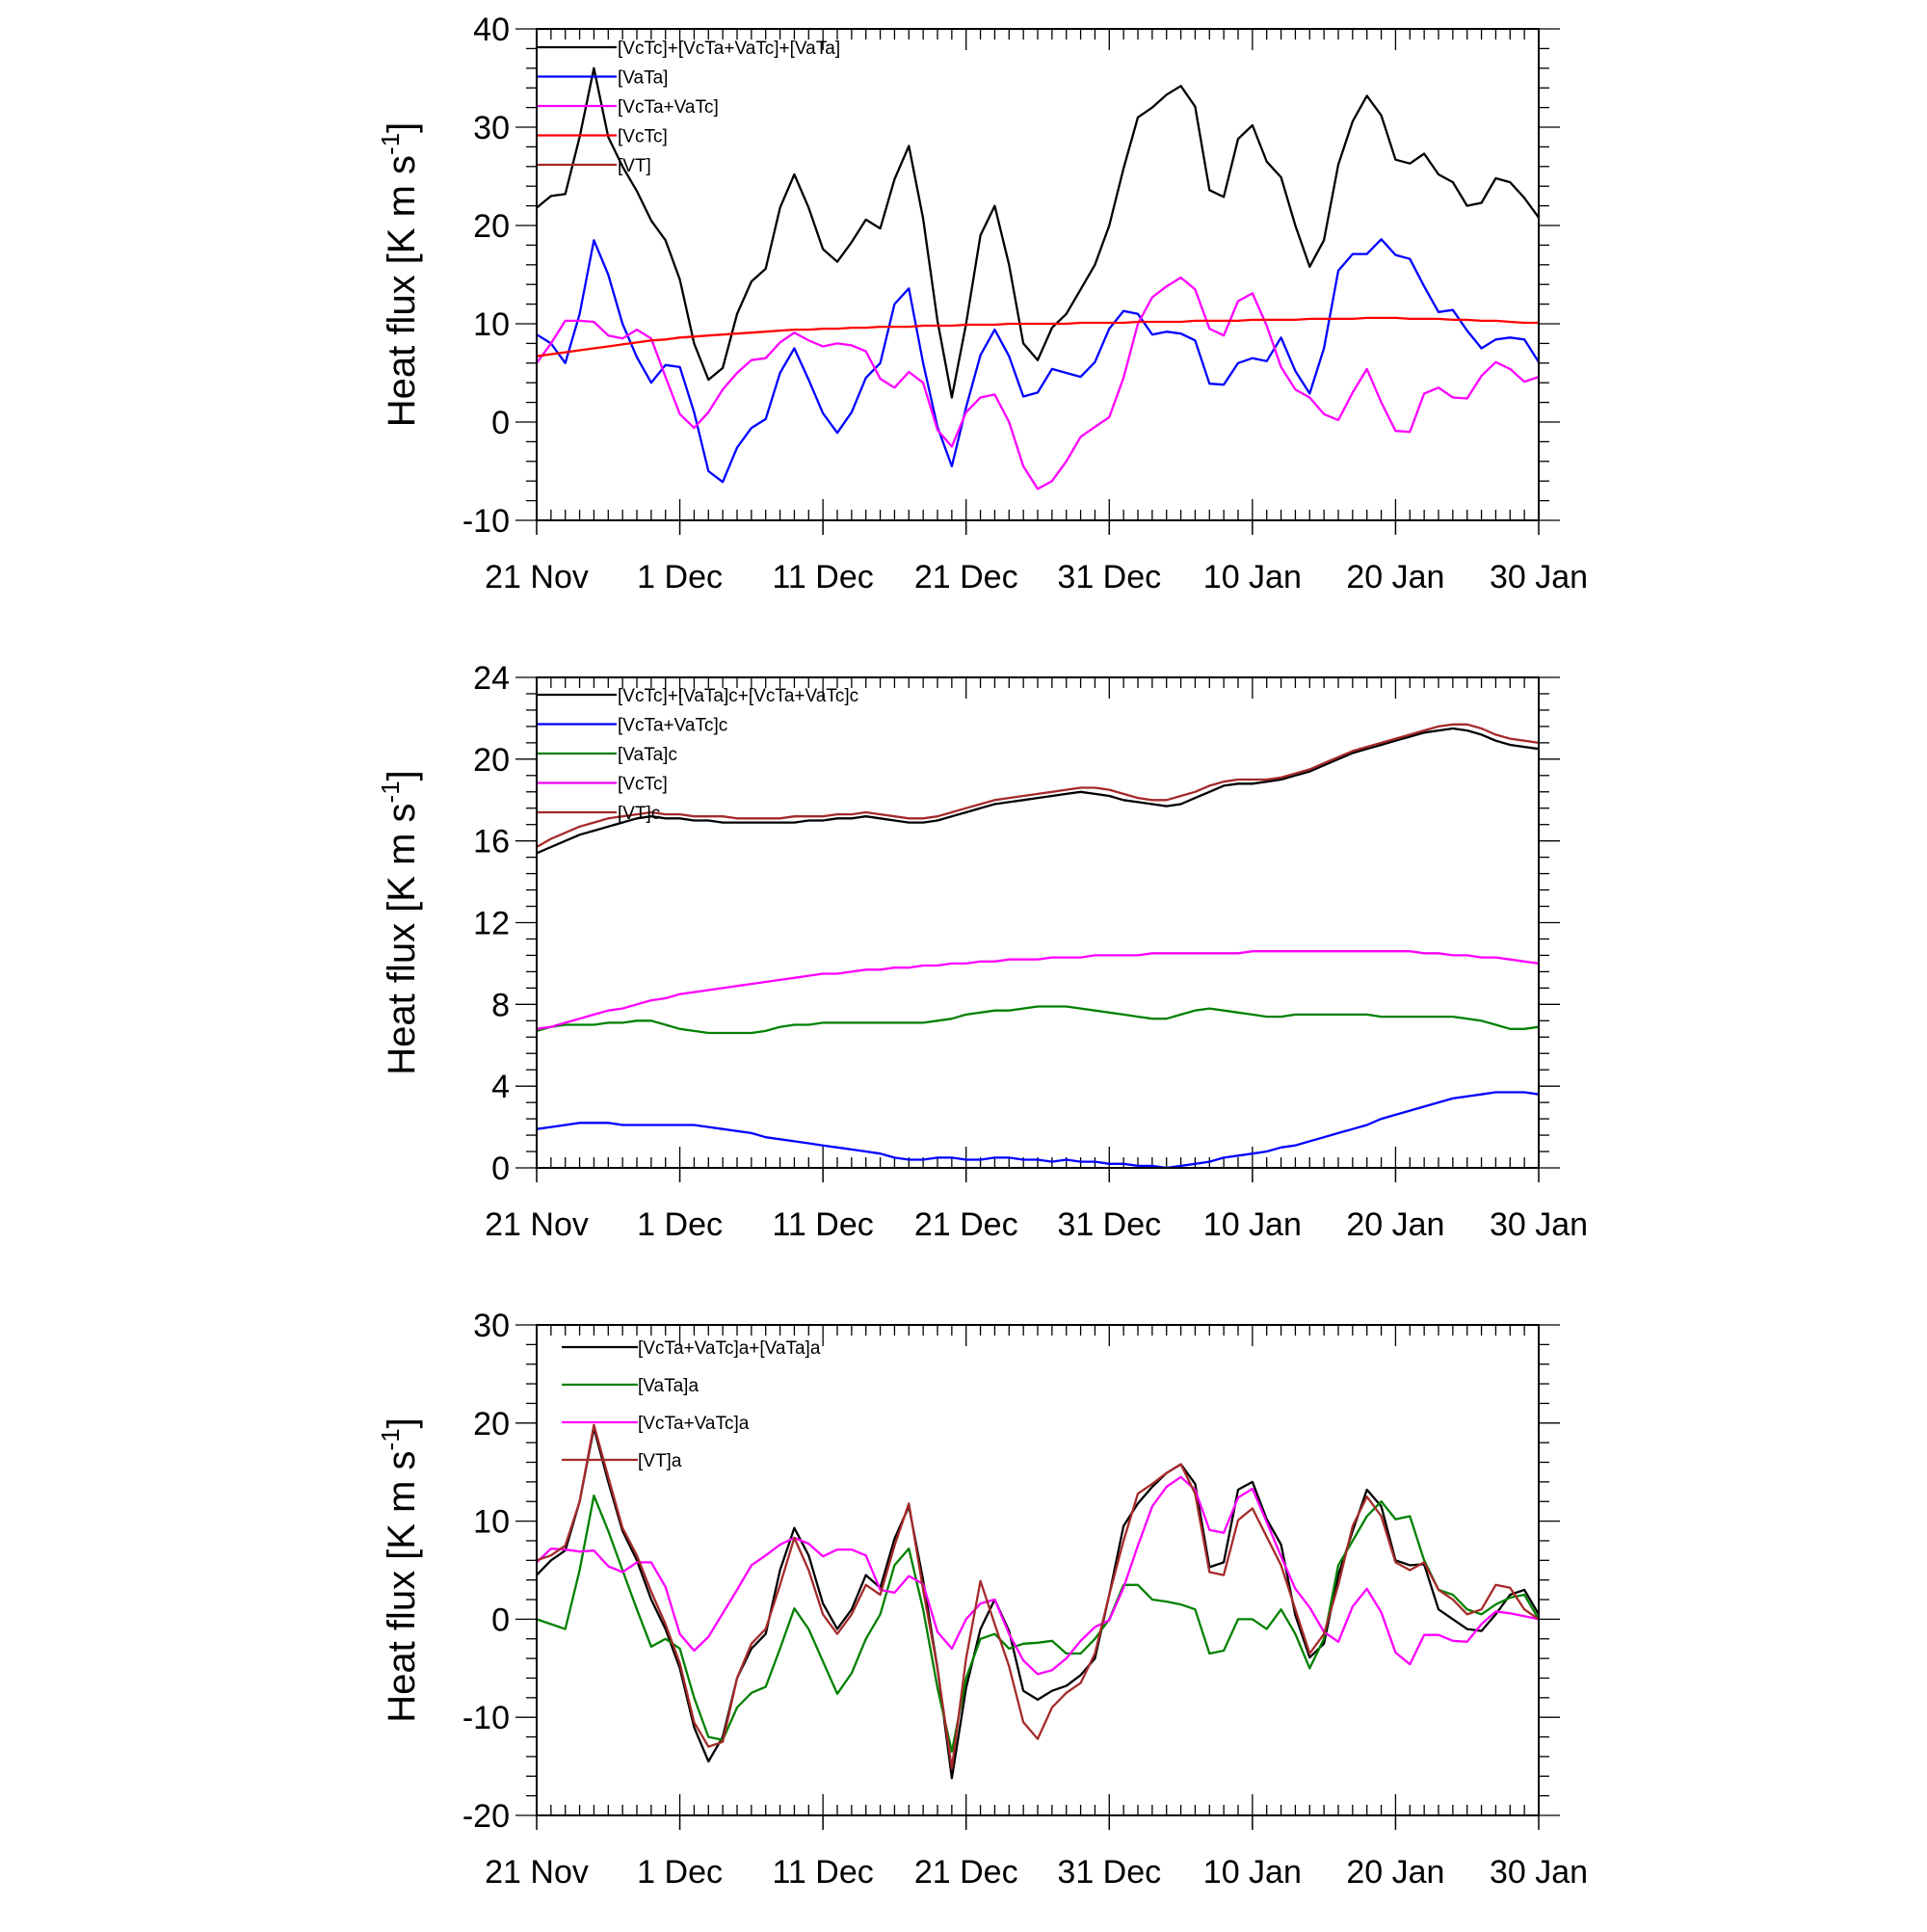 Image resolution: width=1927 pixels, height=1932 pixels. What do you see at coordinates (643, 78) in the screenshot?
I see `legend-label: [VaTa]` at bounding box center [643, 78].